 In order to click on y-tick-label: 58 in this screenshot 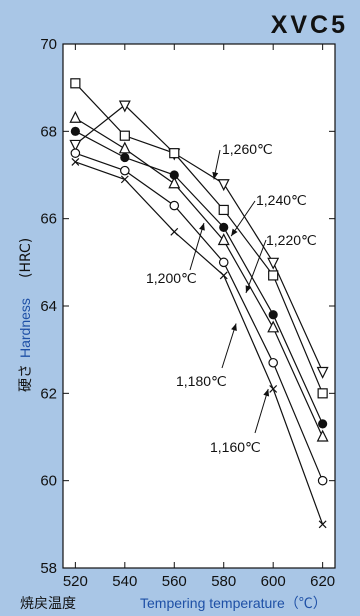, I will do `click(48, 568)`.